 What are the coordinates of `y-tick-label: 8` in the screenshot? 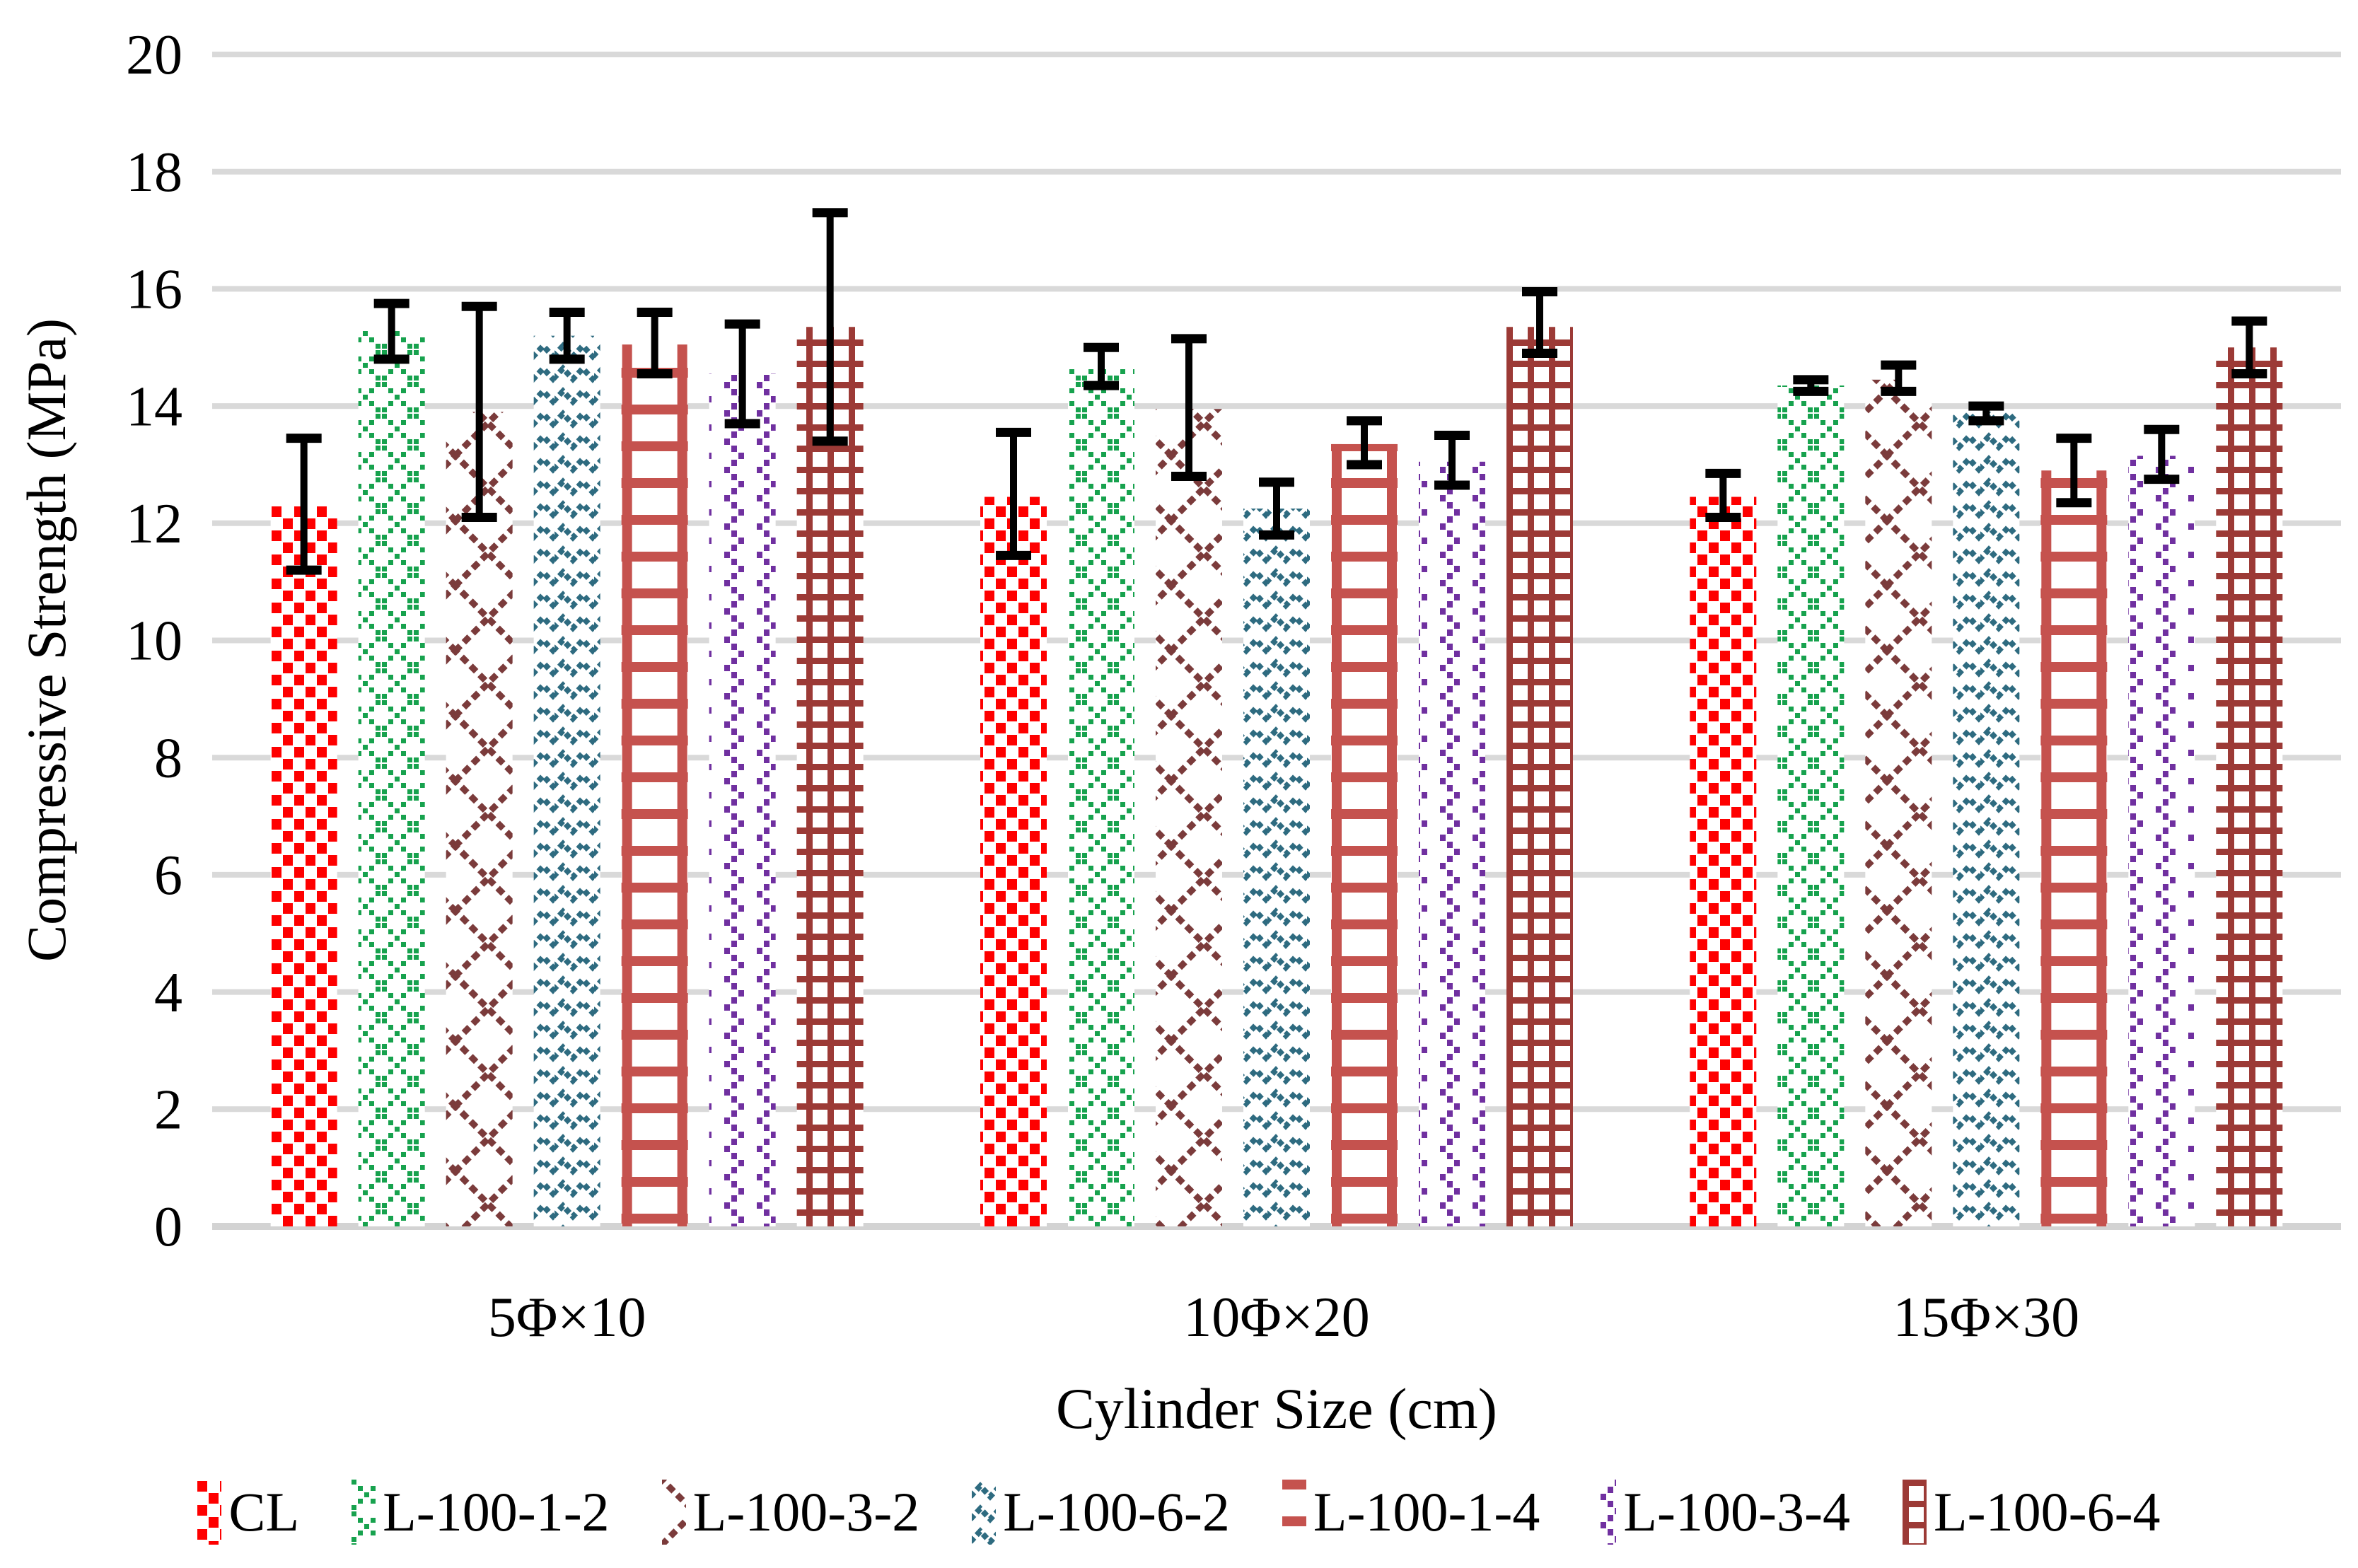 It's located at (168, 758).